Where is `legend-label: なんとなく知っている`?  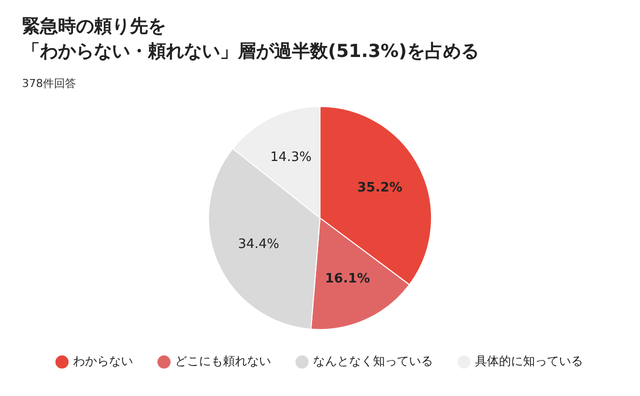
legend-label: なんとなく知っている is located at coordinates (373, 361).